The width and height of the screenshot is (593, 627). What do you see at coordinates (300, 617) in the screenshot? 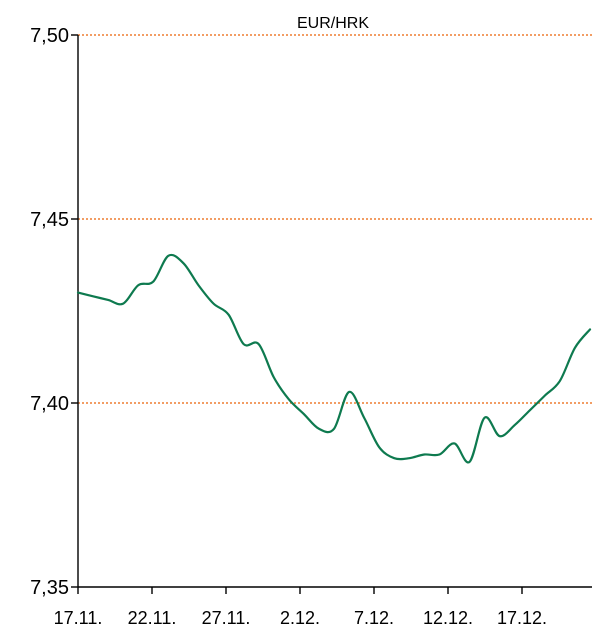
I see `x-axis-tick-label-3: 2.12.` at bounding box center [300, 617].